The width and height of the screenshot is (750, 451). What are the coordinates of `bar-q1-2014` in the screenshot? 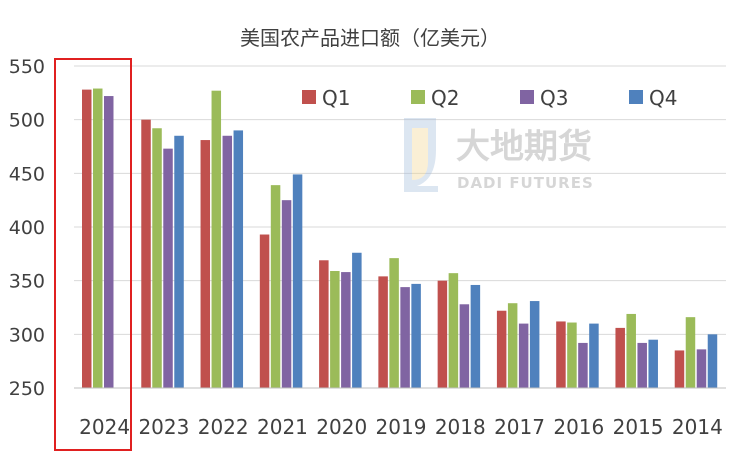 It's located at (679, 369).